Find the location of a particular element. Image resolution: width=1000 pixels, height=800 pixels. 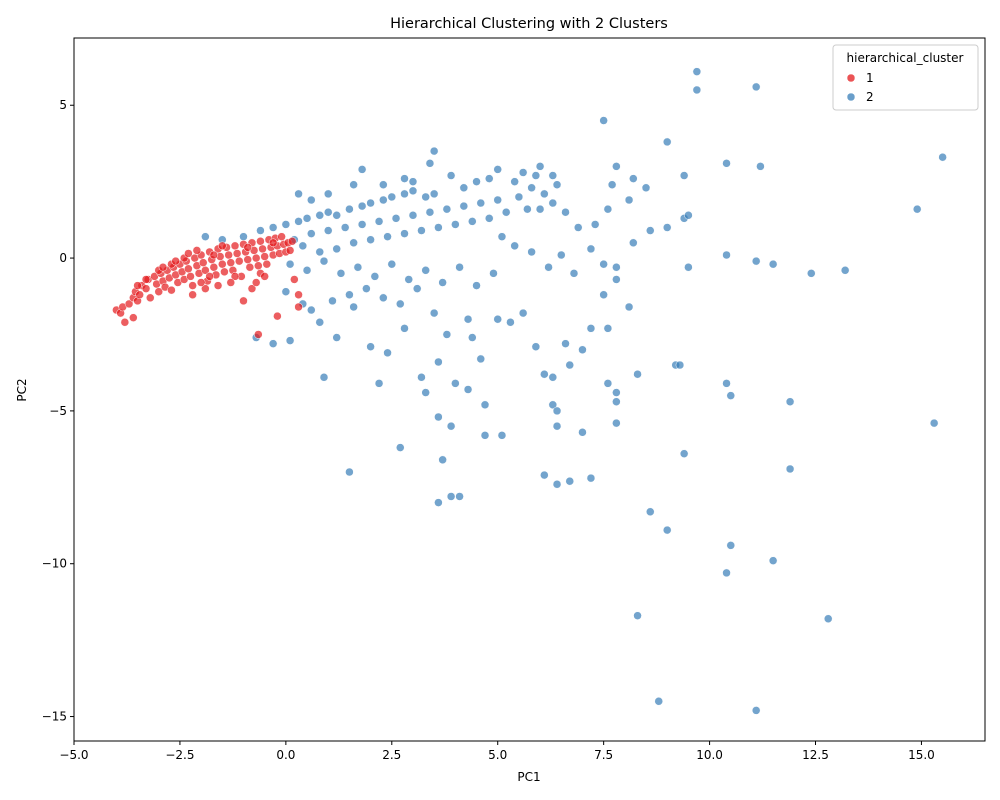

y-axis-ticks: 5 0 −5 −10 −15 is located at coordinates (58, 411).